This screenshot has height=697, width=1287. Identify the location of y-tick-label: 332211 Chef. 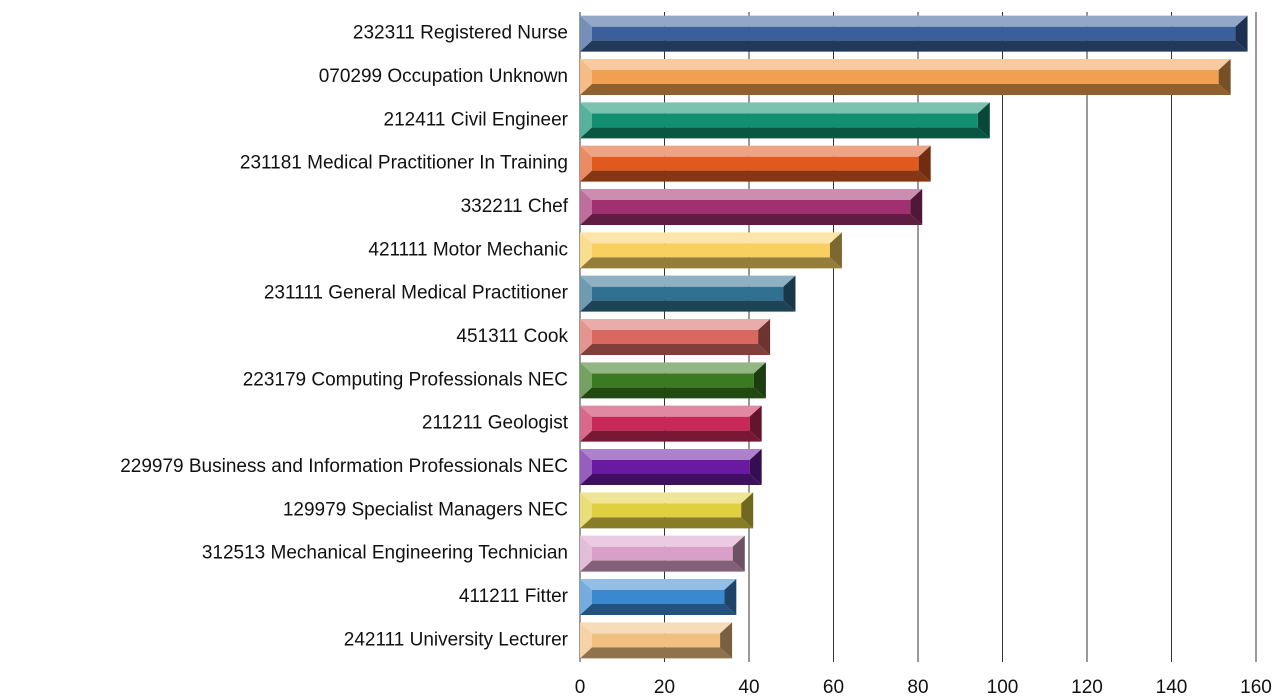
(515, 206).